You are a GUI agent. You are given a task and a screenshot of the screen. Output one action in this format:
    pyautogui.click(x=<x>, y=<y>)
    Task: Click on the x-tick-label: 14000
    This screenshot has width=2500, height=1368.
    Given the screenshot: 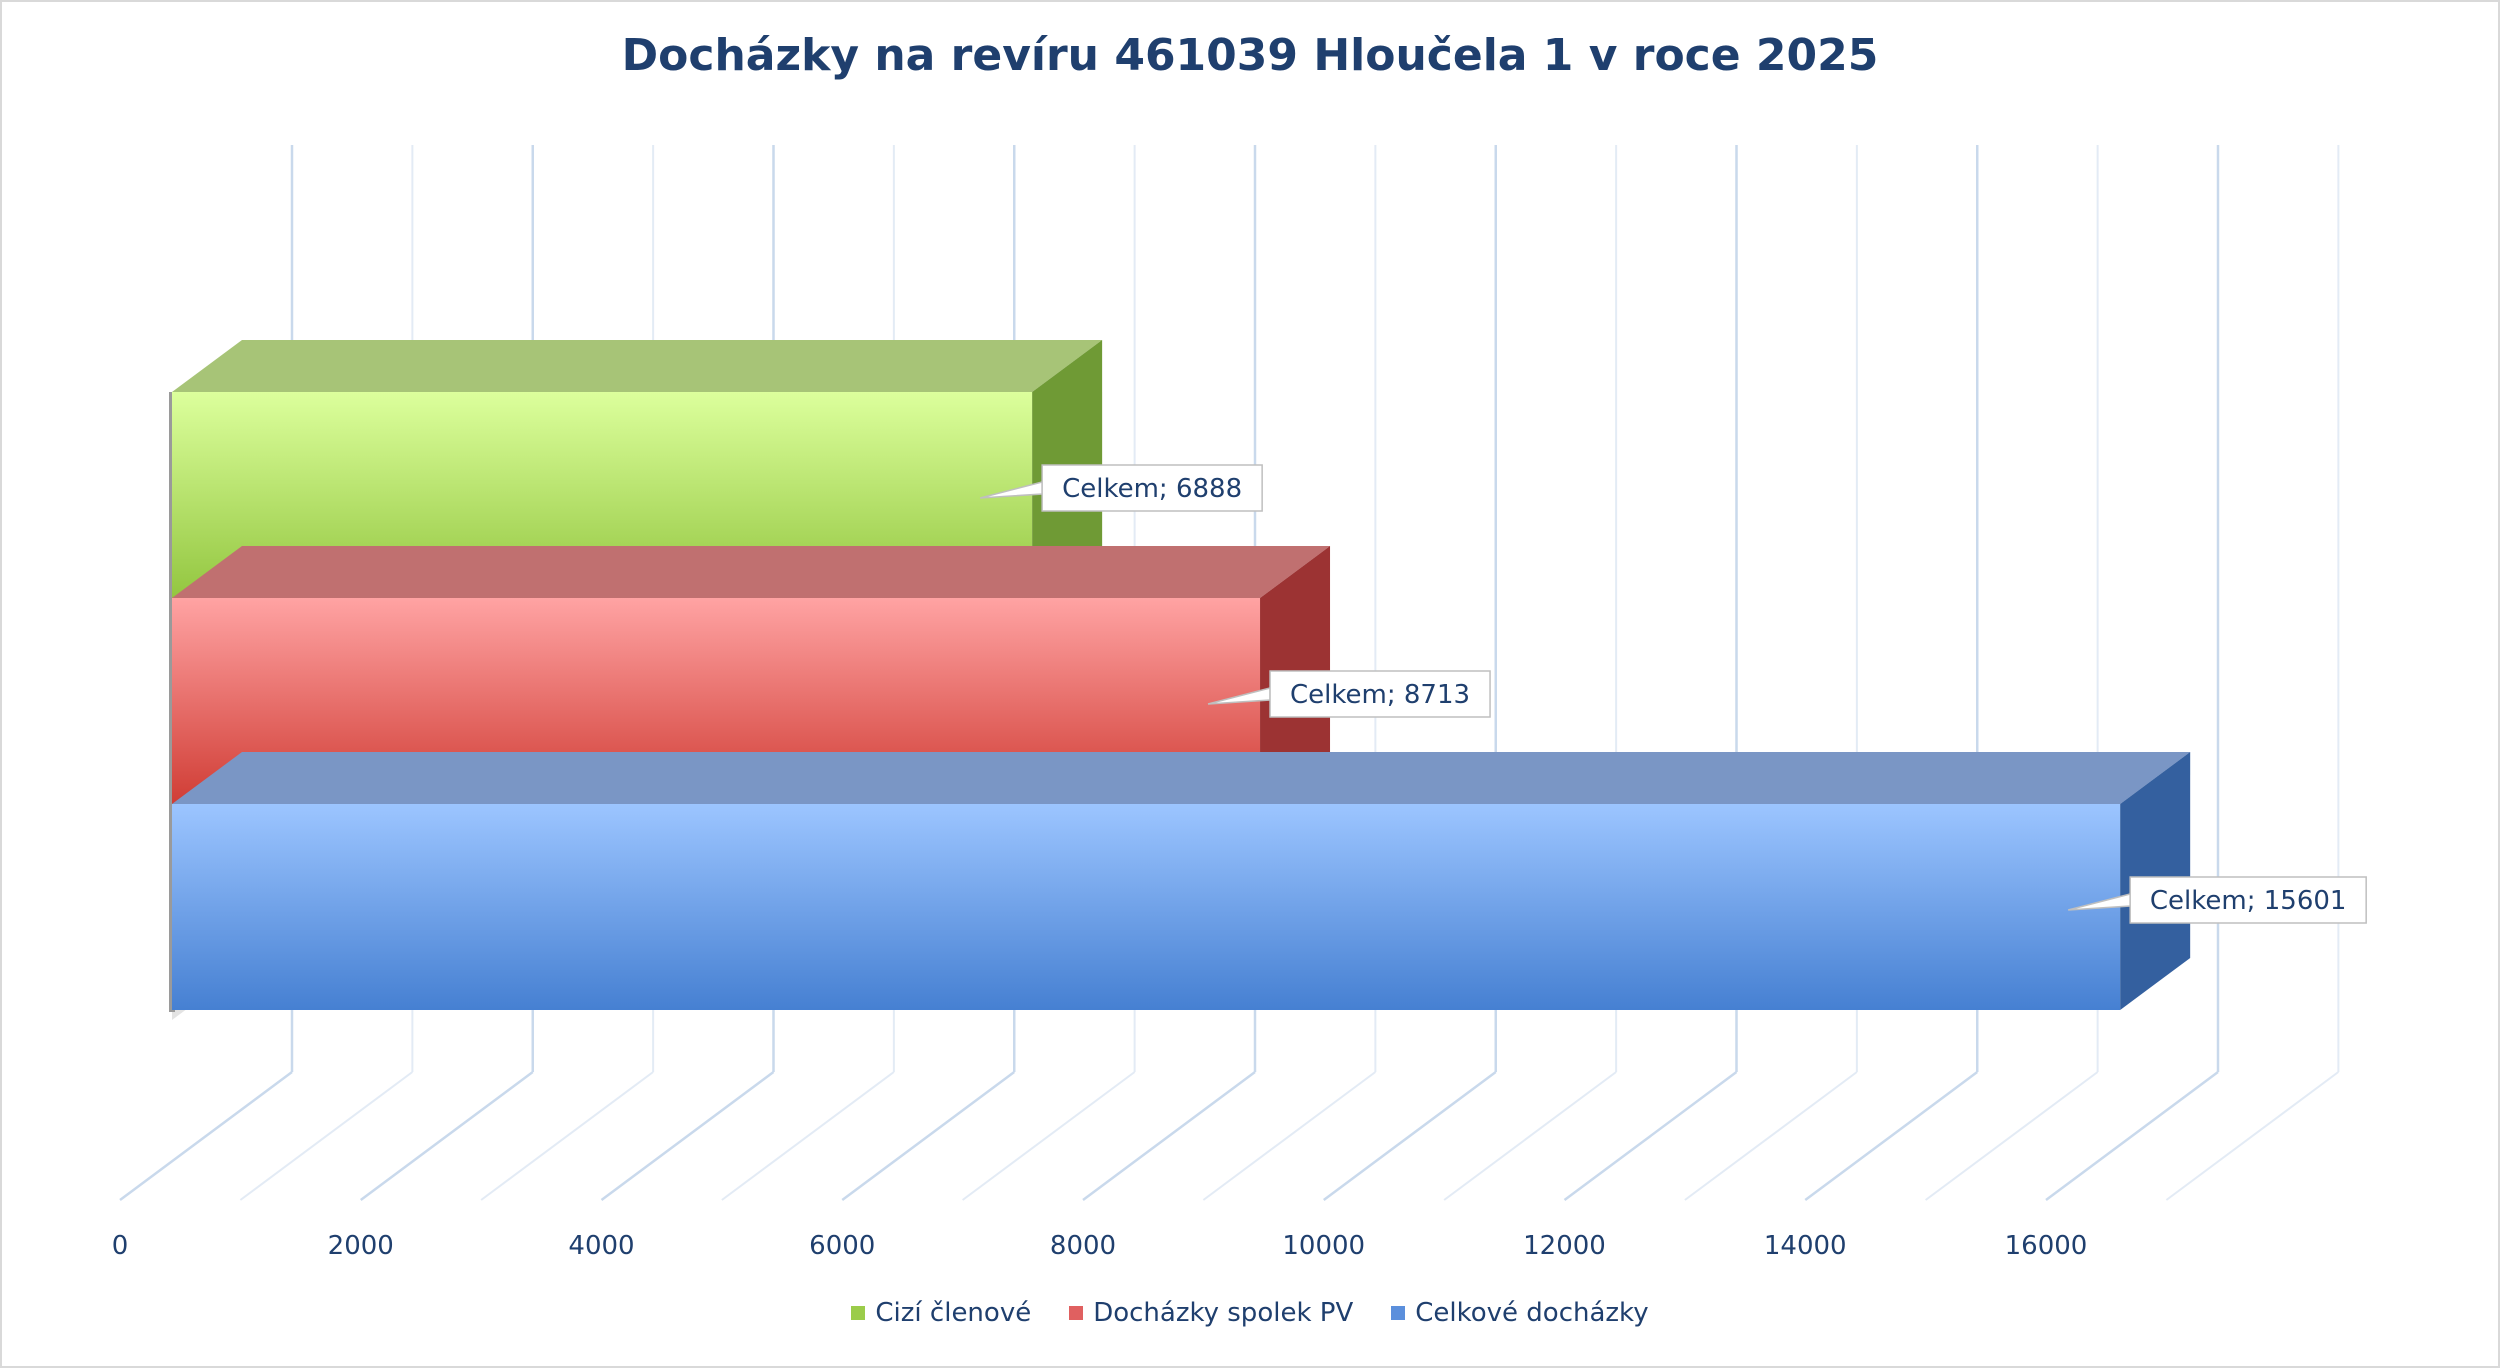 What is the action you would take?
    pyautogui.click(x=1805, y=1246)
    